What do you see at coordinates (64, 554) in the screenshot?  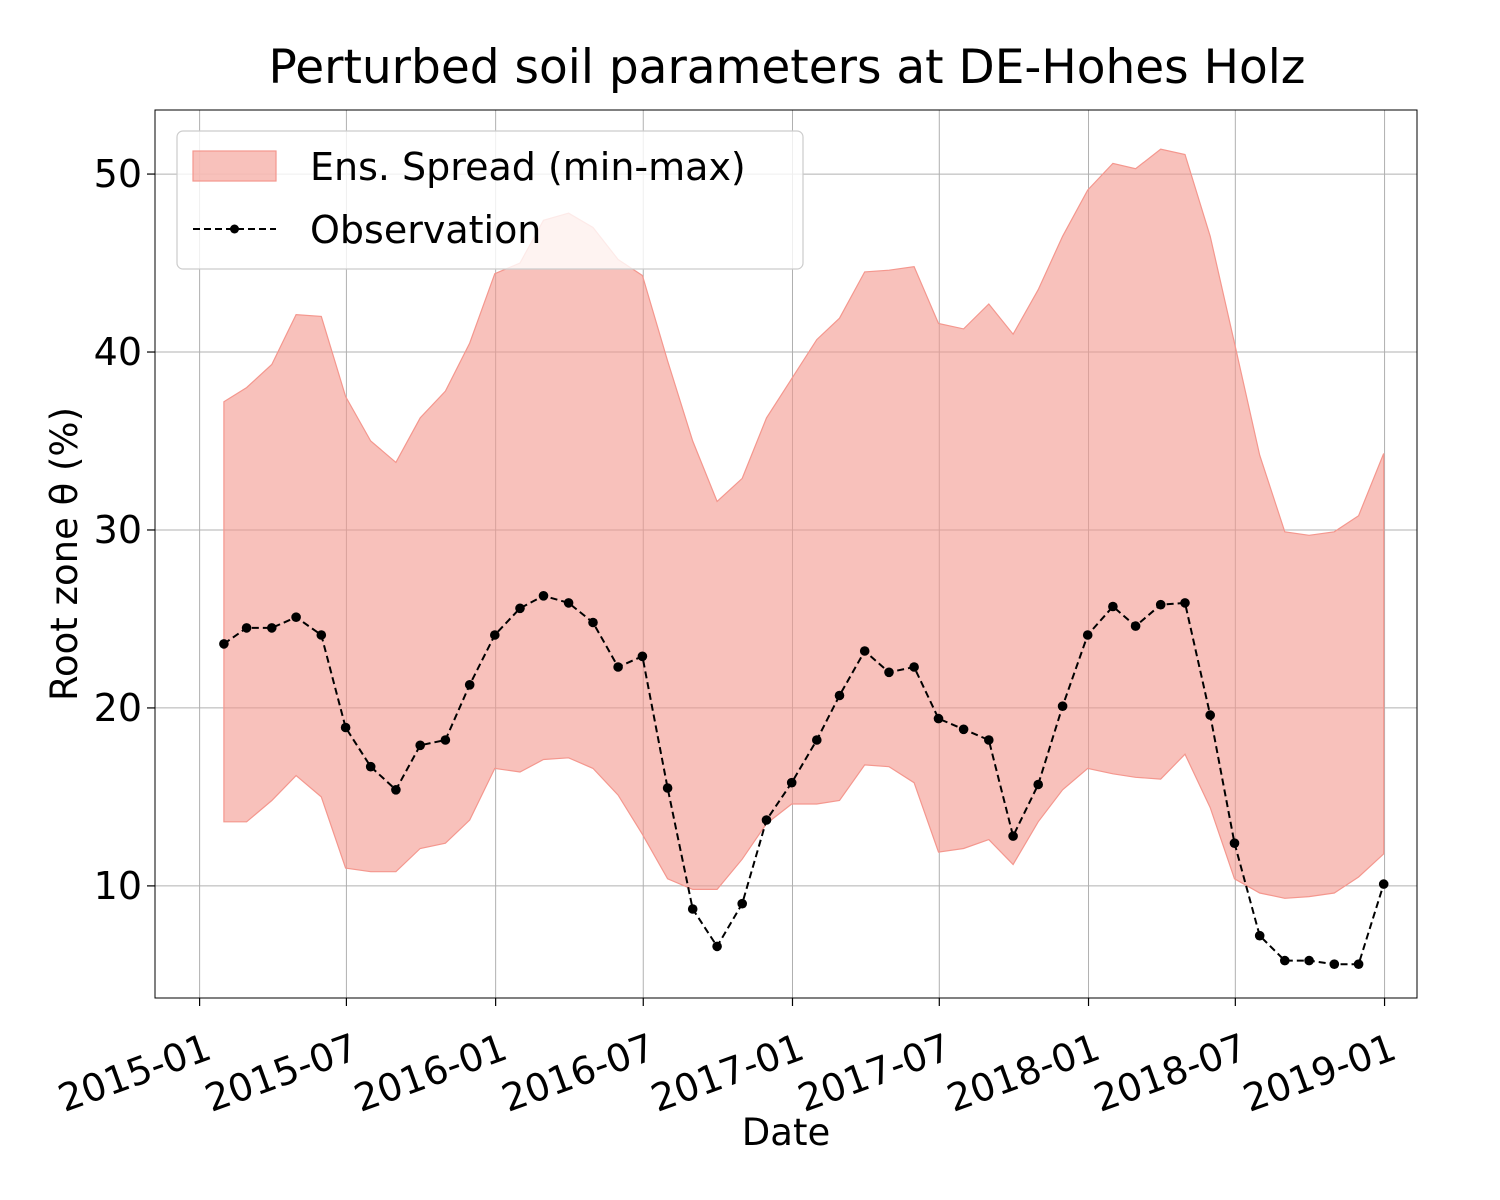 I see `y-axis-label: Root zone θ (%)` at bounding box center [64, 554].